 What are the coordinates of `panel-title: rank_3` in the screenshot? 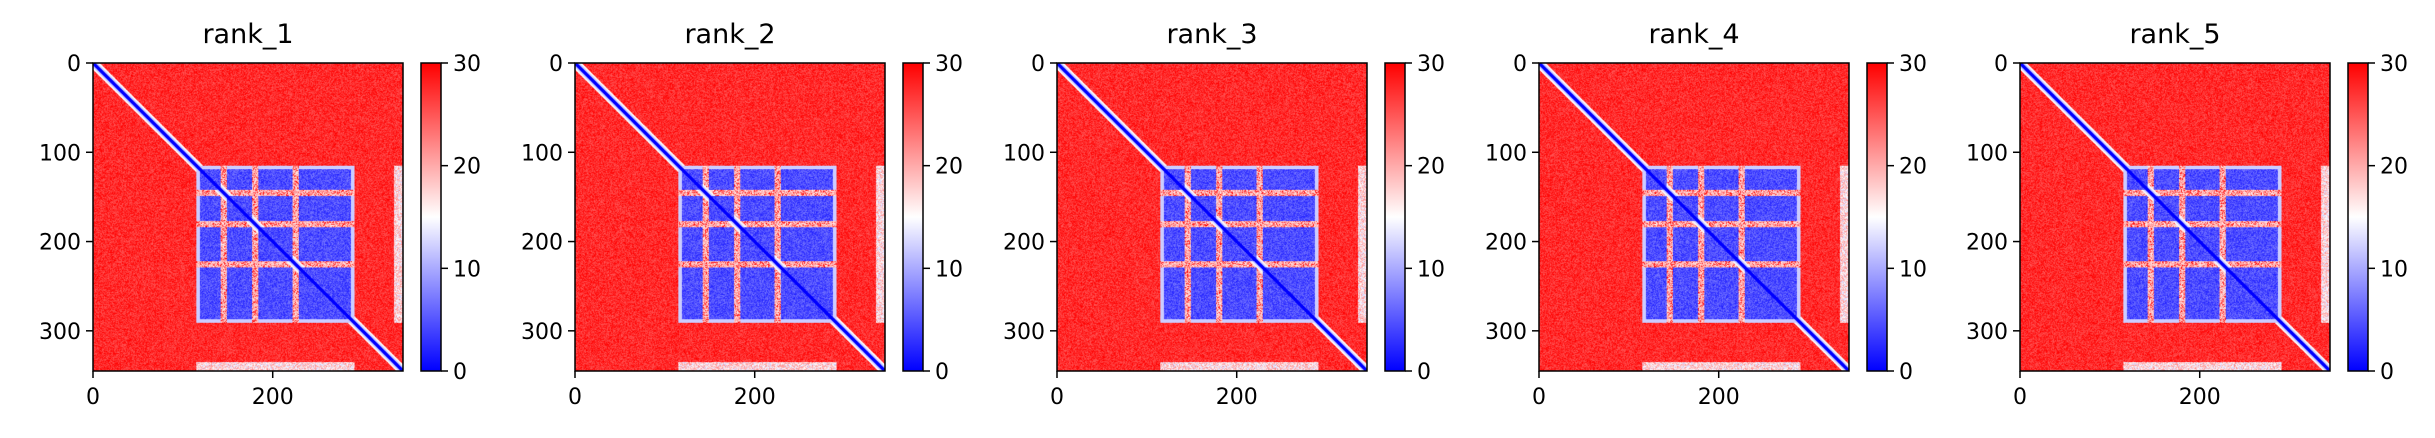 It's located at (1211, 34).